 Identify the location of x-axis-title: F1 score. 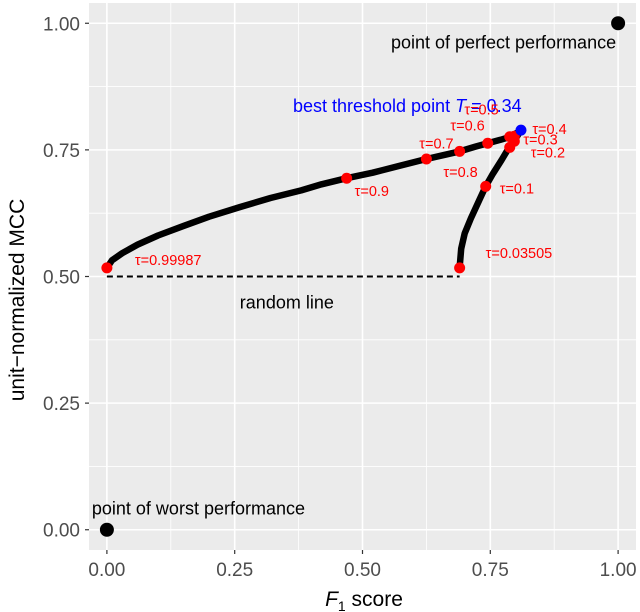
(364, 600).